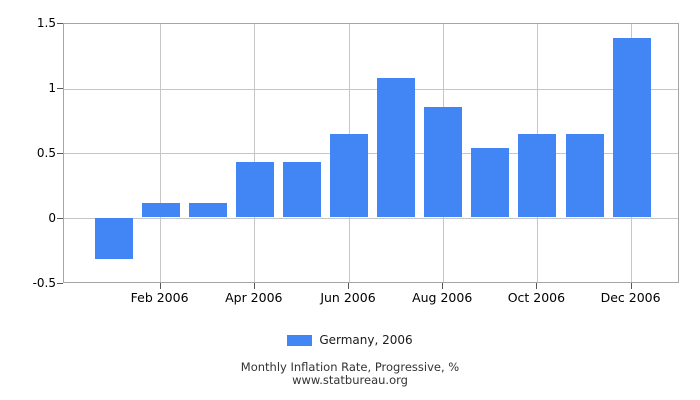 The height and width of the screenshot is (400, 700). Describe the element at coordinates (366, 340) in the screenshot. I see `legend-label: Germany, 2006` at that location.